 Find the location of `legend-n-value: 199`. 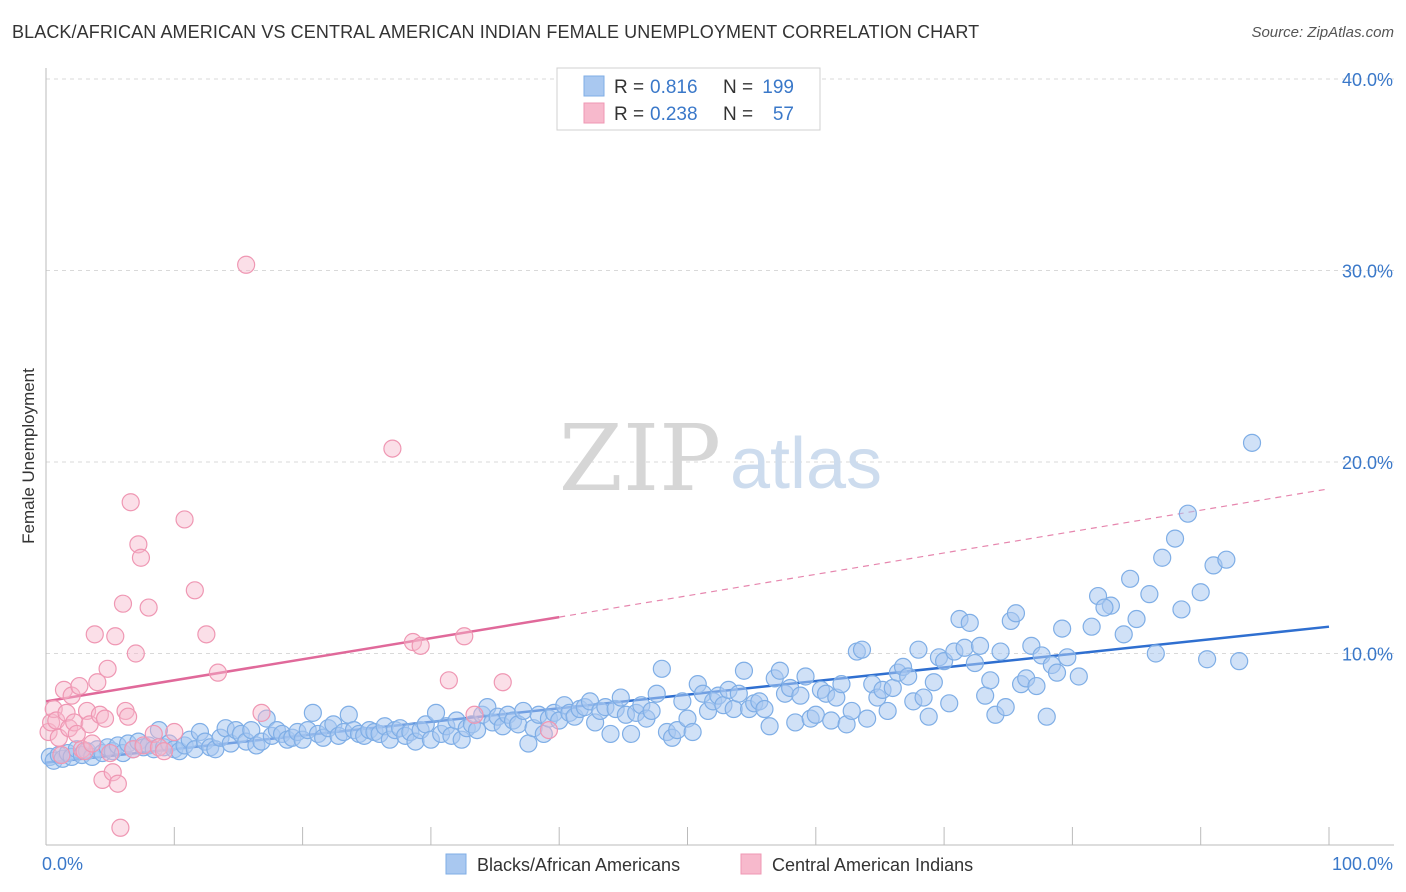

legend-n-value: 199 is located at coordinates (778, 87).